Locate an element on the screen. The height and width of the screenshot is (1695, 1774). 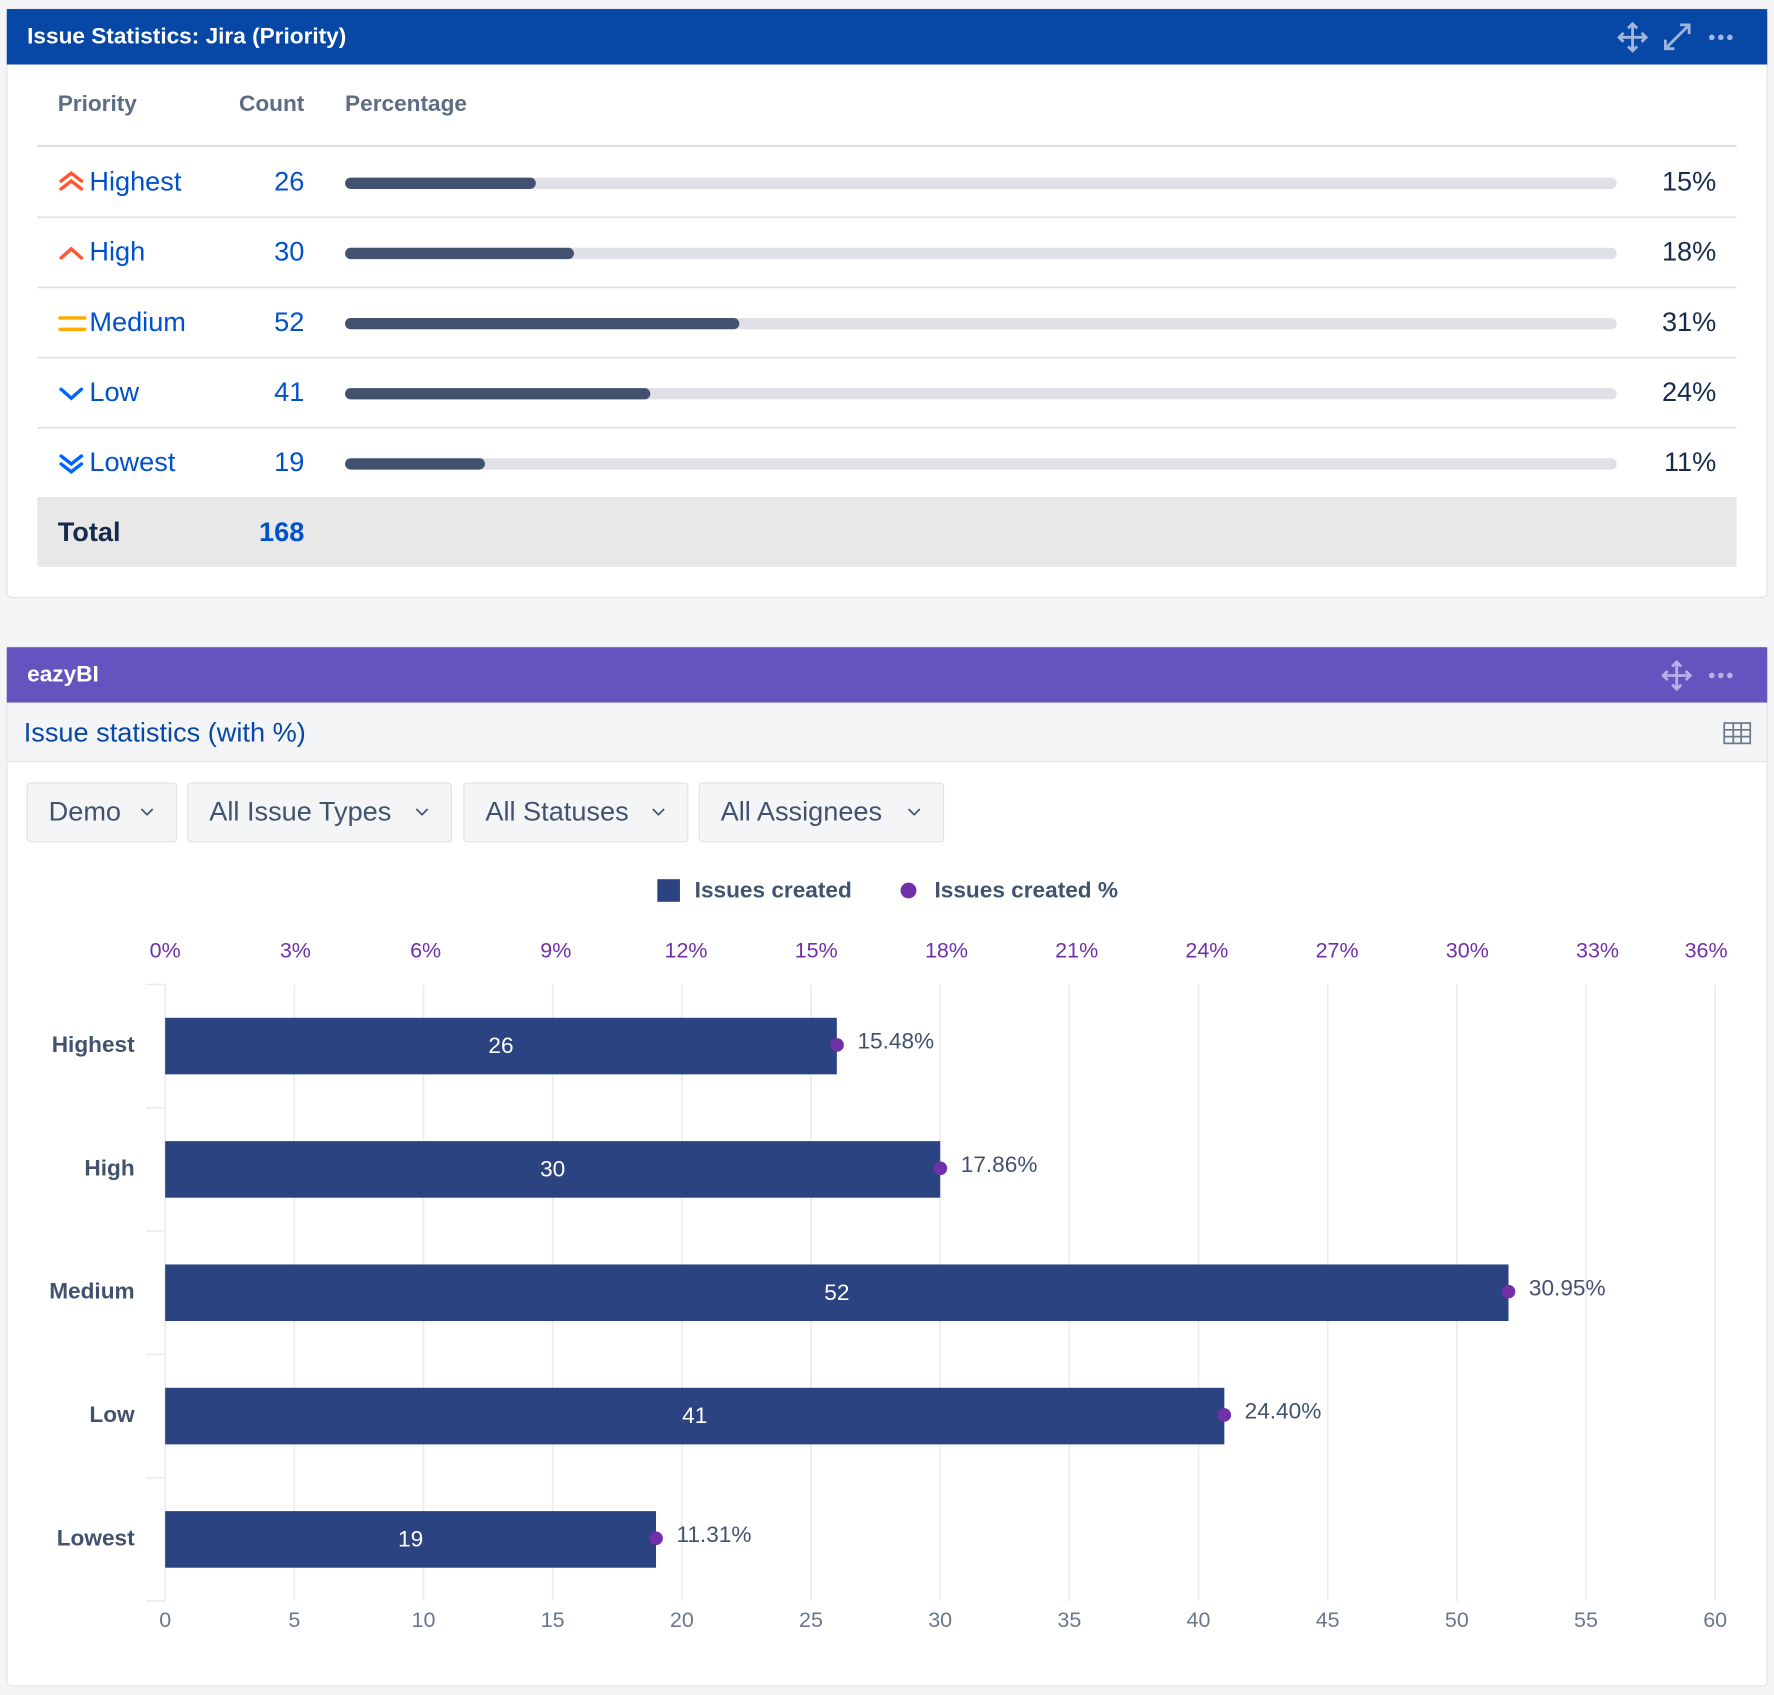
x2-tick-label: 18% is located at coordinates (946, 950).